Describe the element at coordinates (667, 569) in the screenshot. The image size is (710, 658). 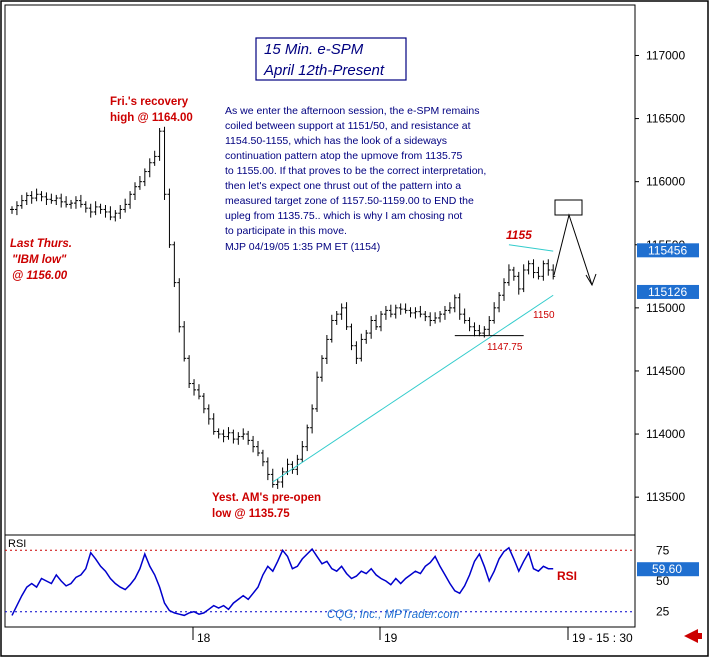
I see `rsi-value-label: 59.60` at that location.